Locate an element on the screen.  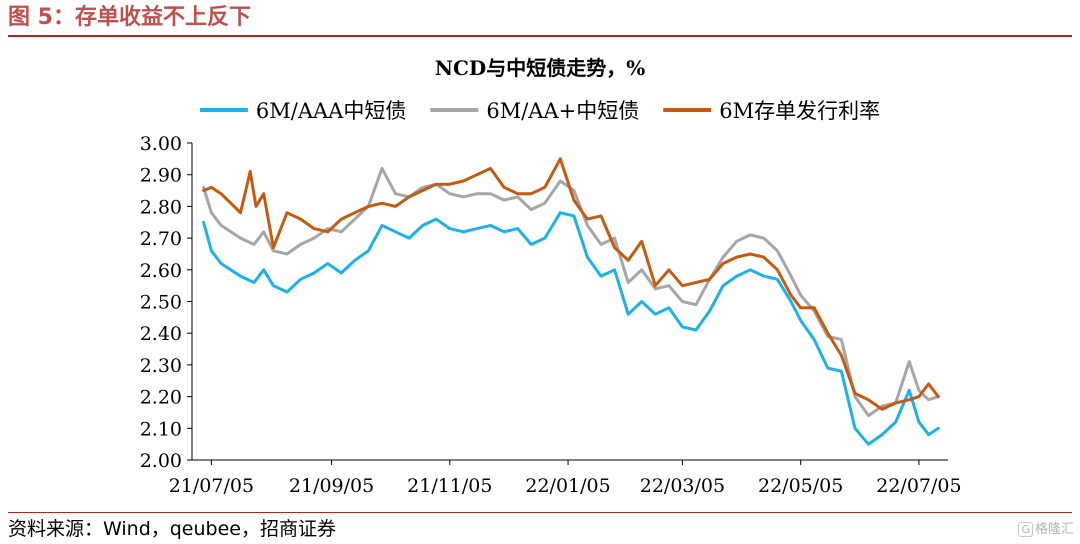
legend-item-3: 6M存单发行利率 is located at coordinates (771, 111).